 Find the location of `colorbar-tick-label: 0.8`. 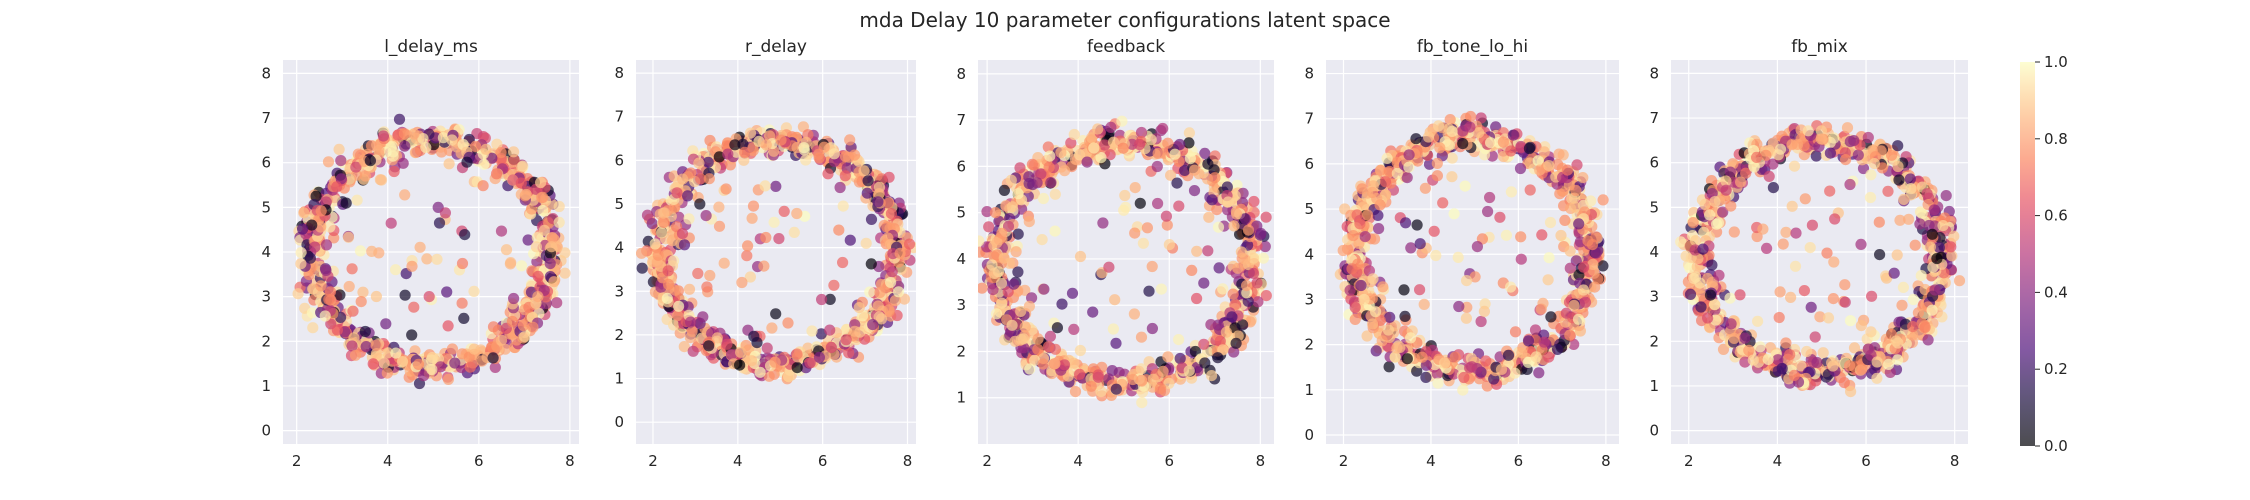

colorbar-tick-label: 0.8 is located at coordinates (2056, 139).